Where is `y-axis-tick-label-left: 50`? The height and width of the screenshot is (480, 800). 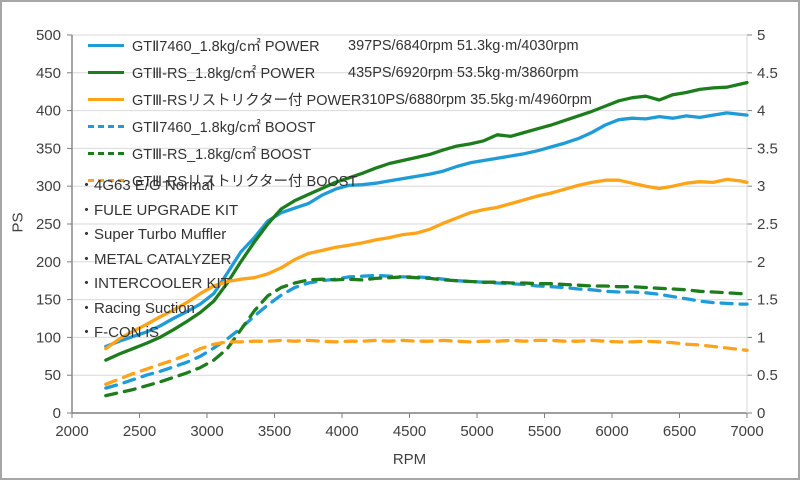 y-axis-tick-label-left: 50 is located at coordinates (52, 375).